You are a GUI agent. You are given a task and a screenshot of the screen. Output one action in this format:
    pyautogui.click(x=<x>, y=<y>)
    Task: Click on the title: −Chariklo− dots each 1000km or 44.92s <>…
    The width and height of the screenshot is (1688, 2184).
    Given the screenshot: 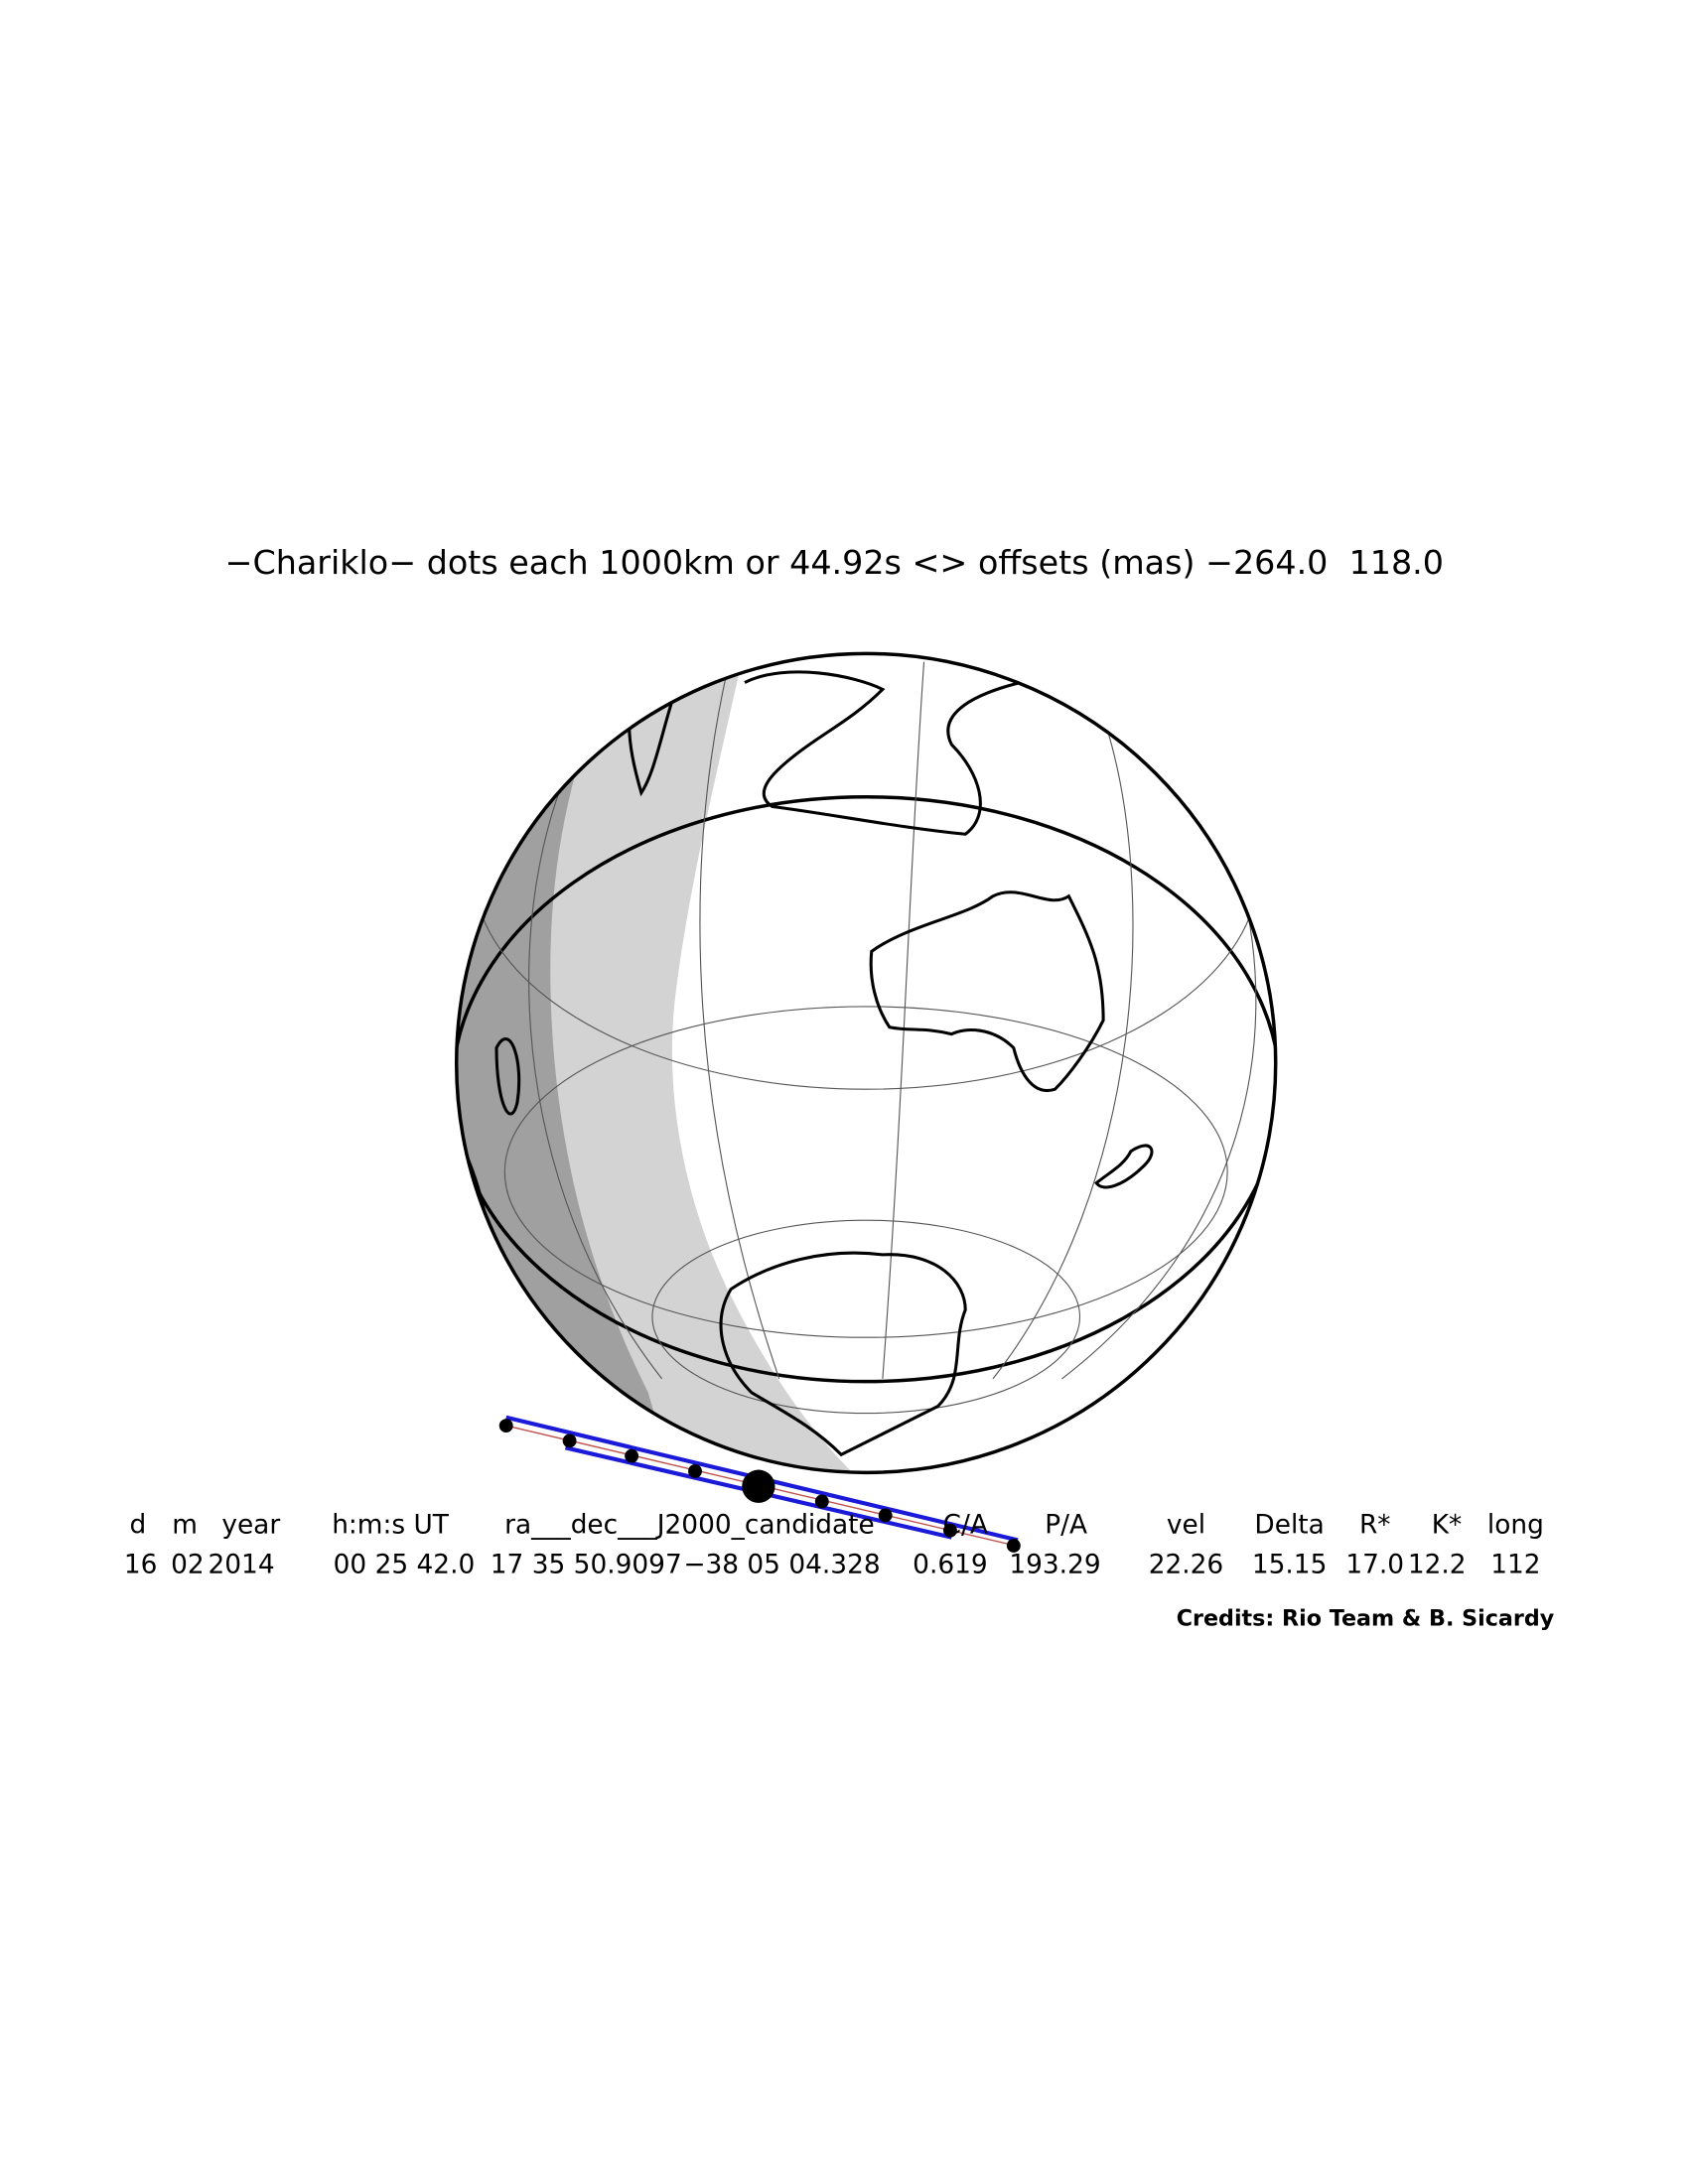 What is the action you would take?
    pyautogui.click(x=834, y=562)
    